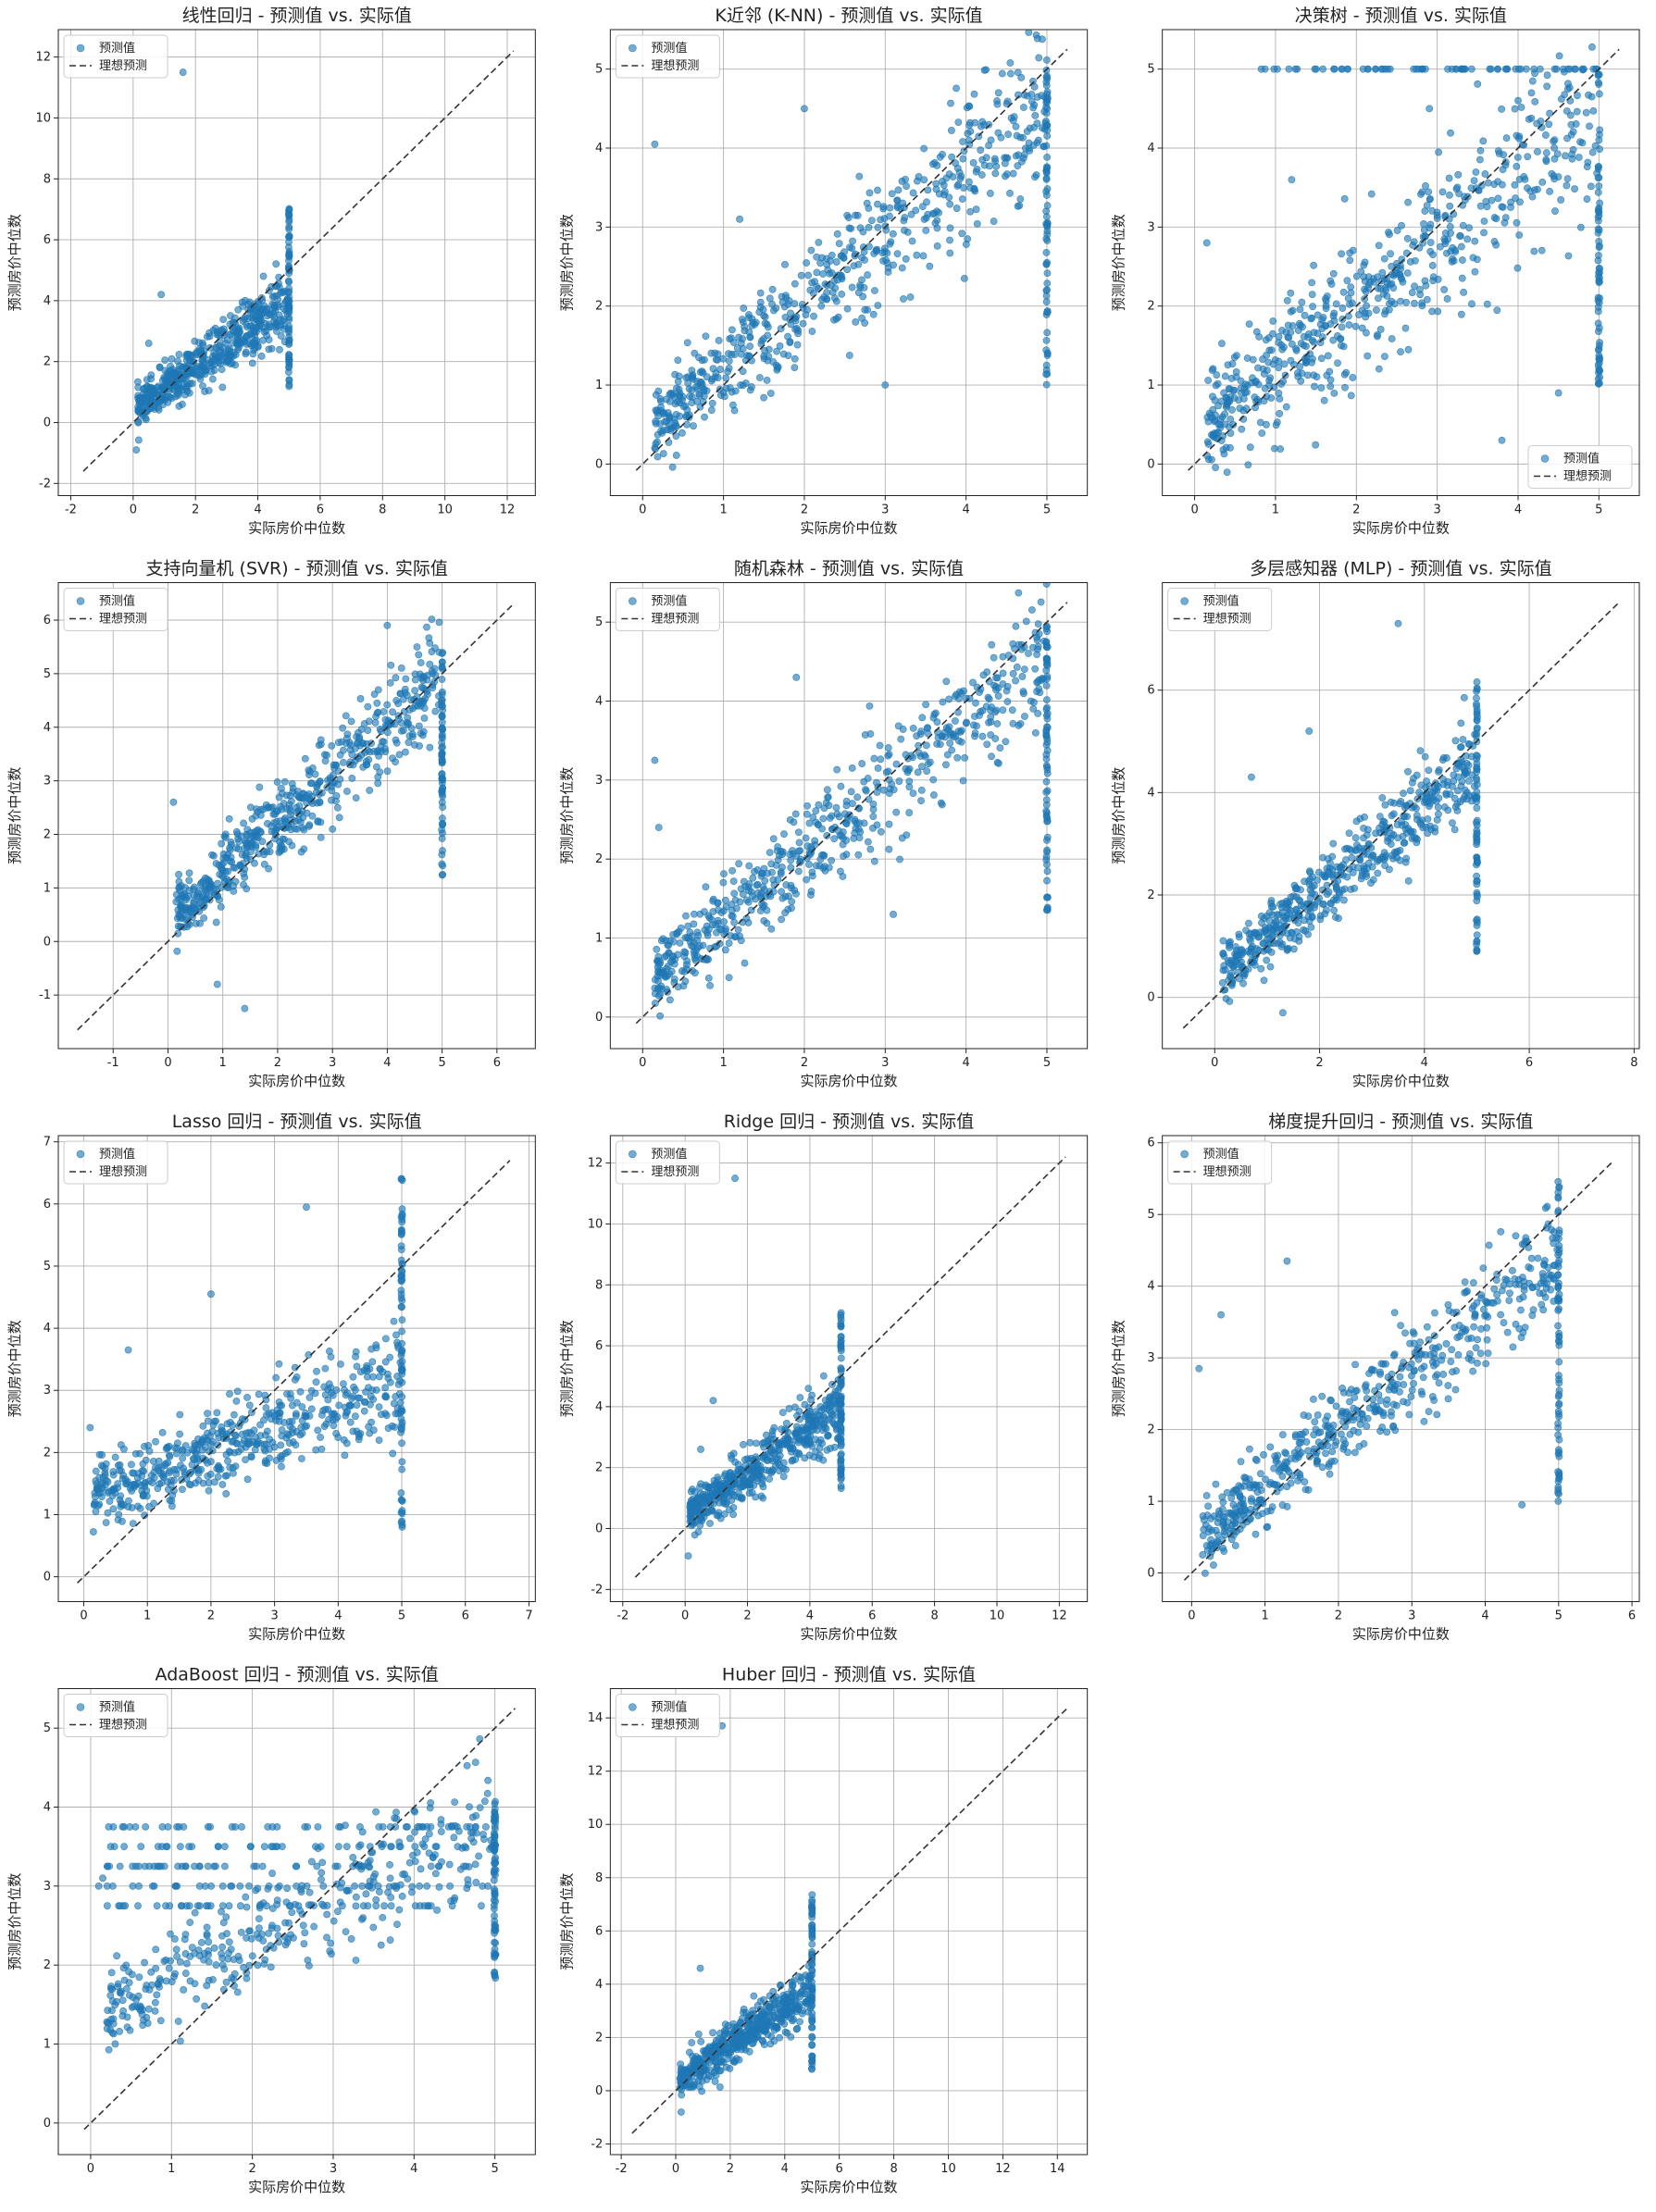 This screenshot has width=1656, height=2212. Describe the element at coordinates (934, 1616) in the screenshot. I see `x-tick-label: 8` at that location.